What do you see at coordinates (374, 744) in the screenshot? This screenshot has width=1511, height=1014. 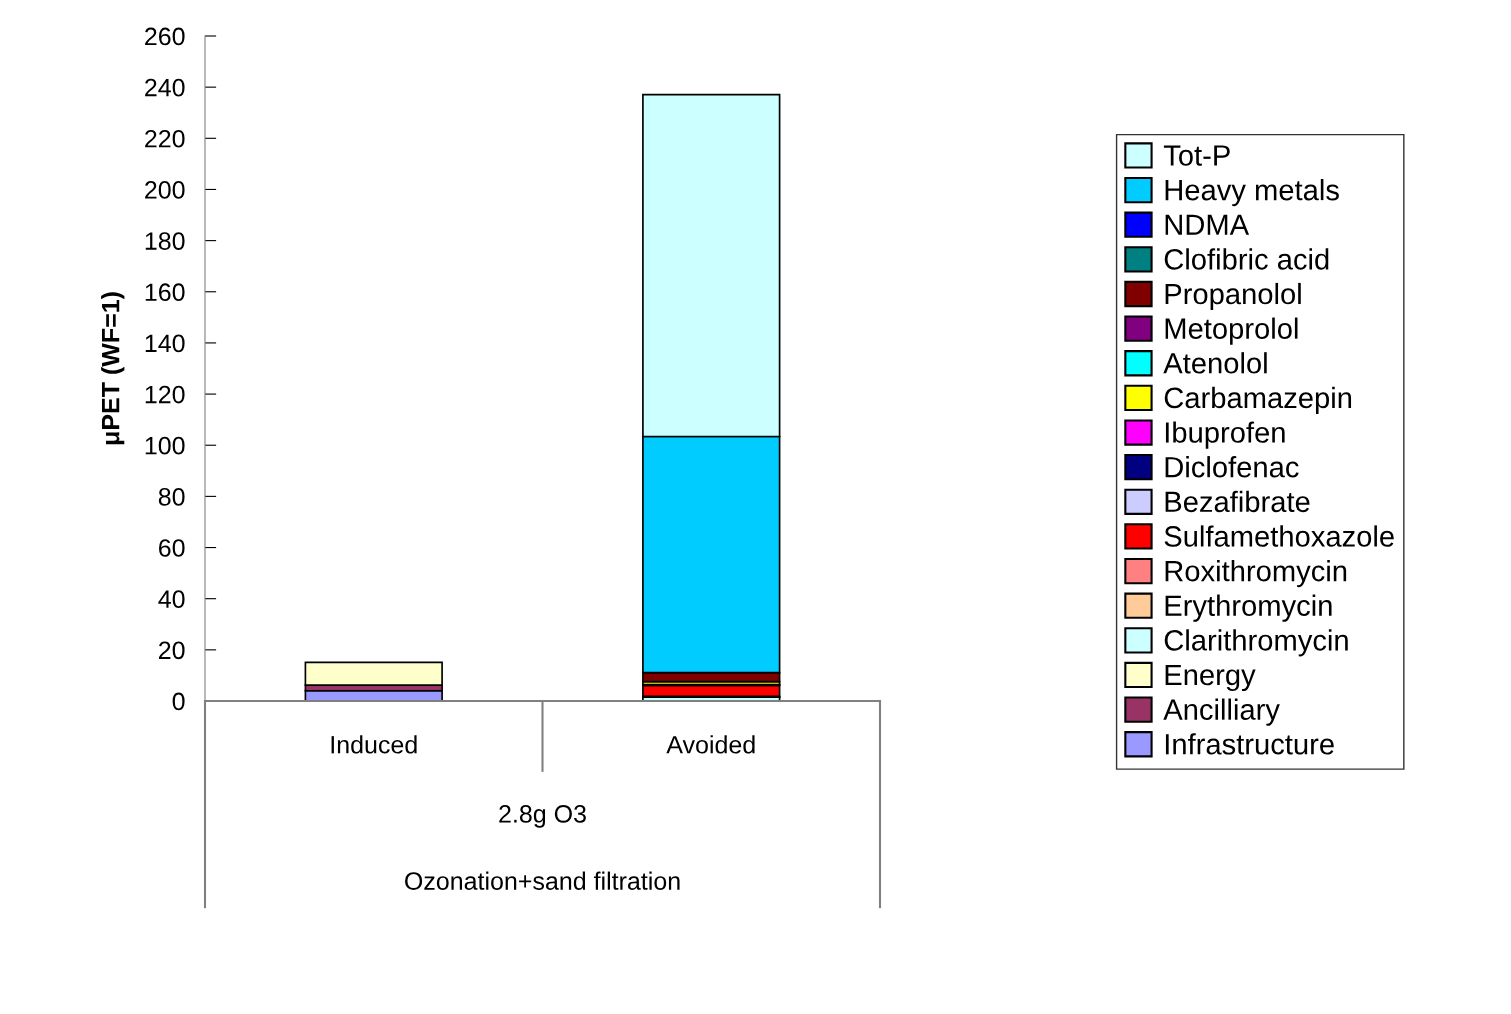 I see `x-tick-label: Induced` at bounding box center [374, 744].